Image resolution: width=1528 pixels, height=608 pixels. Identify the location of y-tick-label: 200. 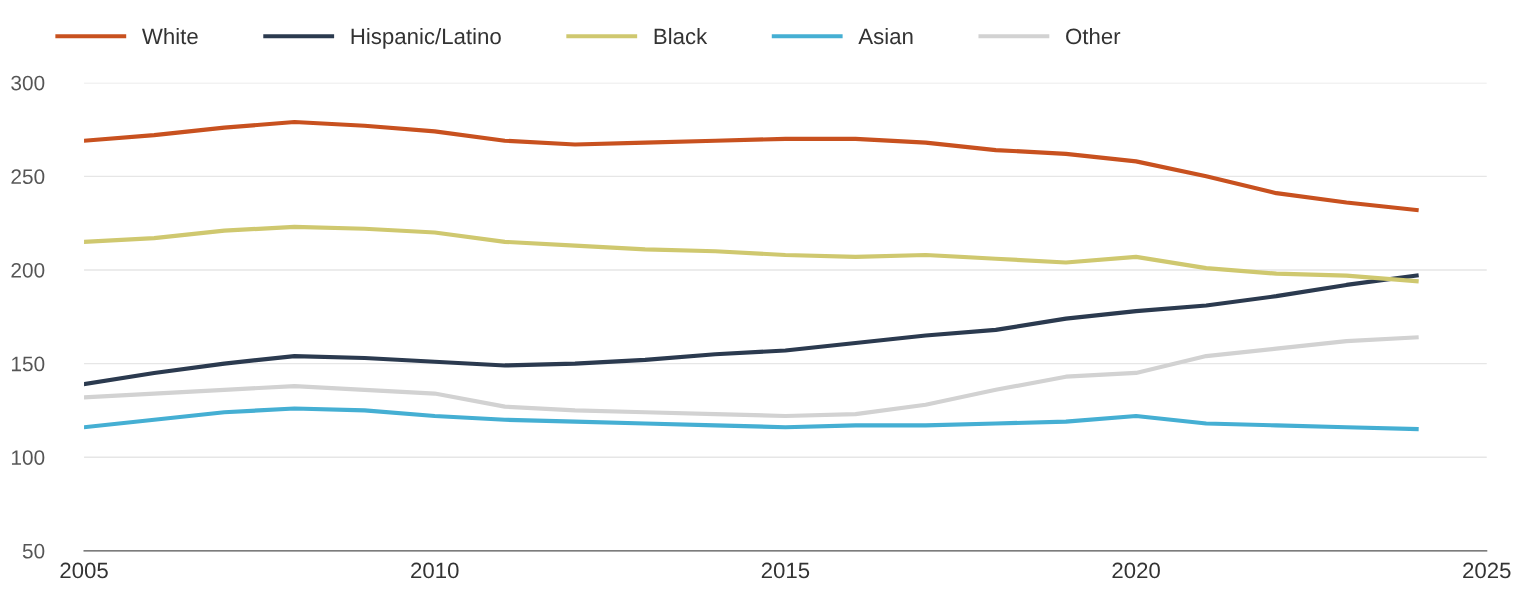
(28, 270).